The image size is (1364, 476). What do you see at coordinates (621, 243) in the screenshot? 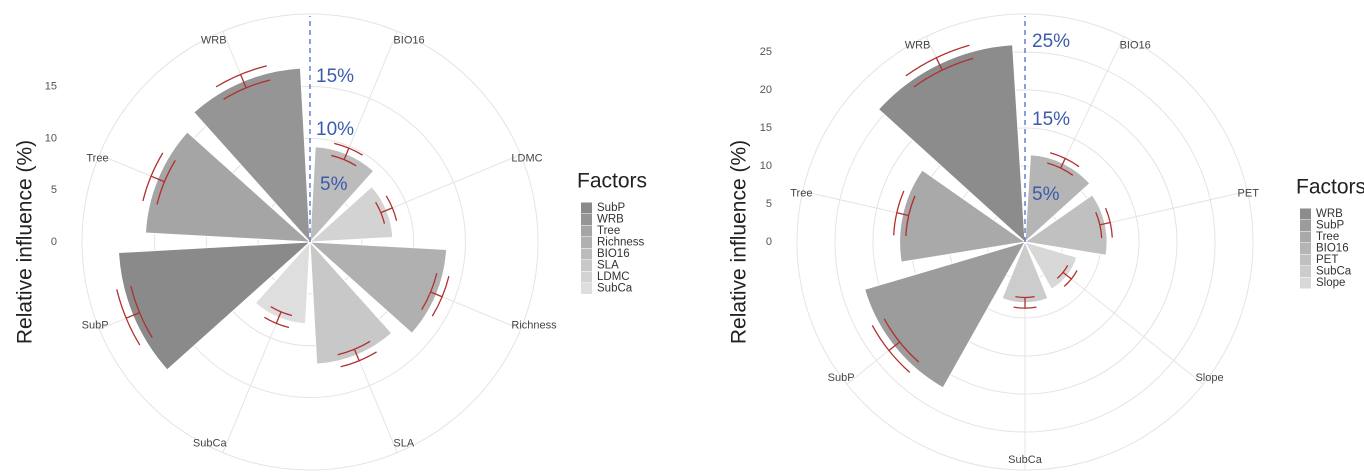
I see `legend-label: Richness` at bounding box center [621, 243].